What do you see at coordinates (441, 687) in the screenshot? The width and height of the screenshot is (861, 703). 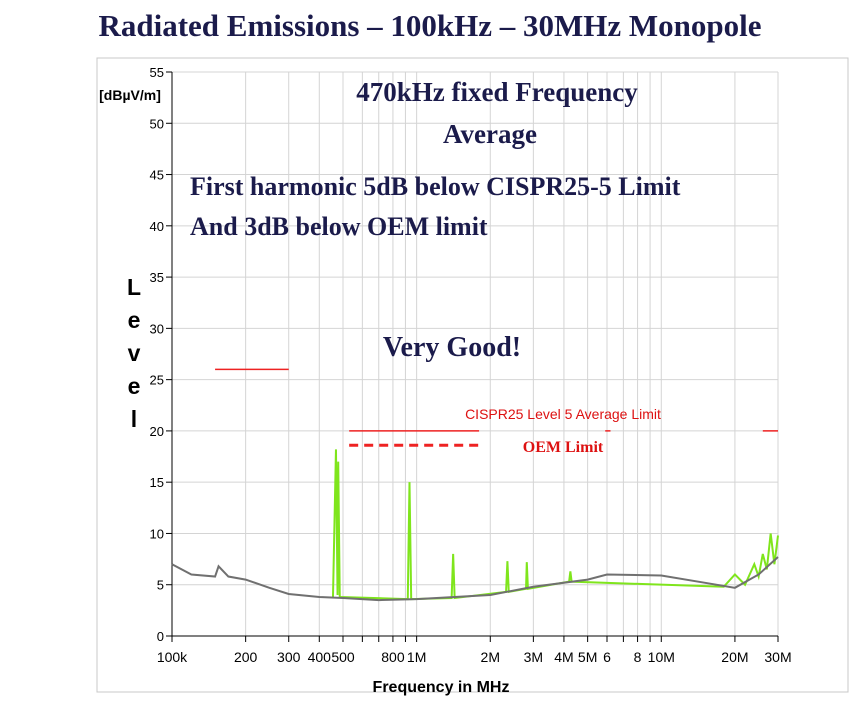 I see `x-axis-label: Frequency in MHz` at bounding box center [441, 687].